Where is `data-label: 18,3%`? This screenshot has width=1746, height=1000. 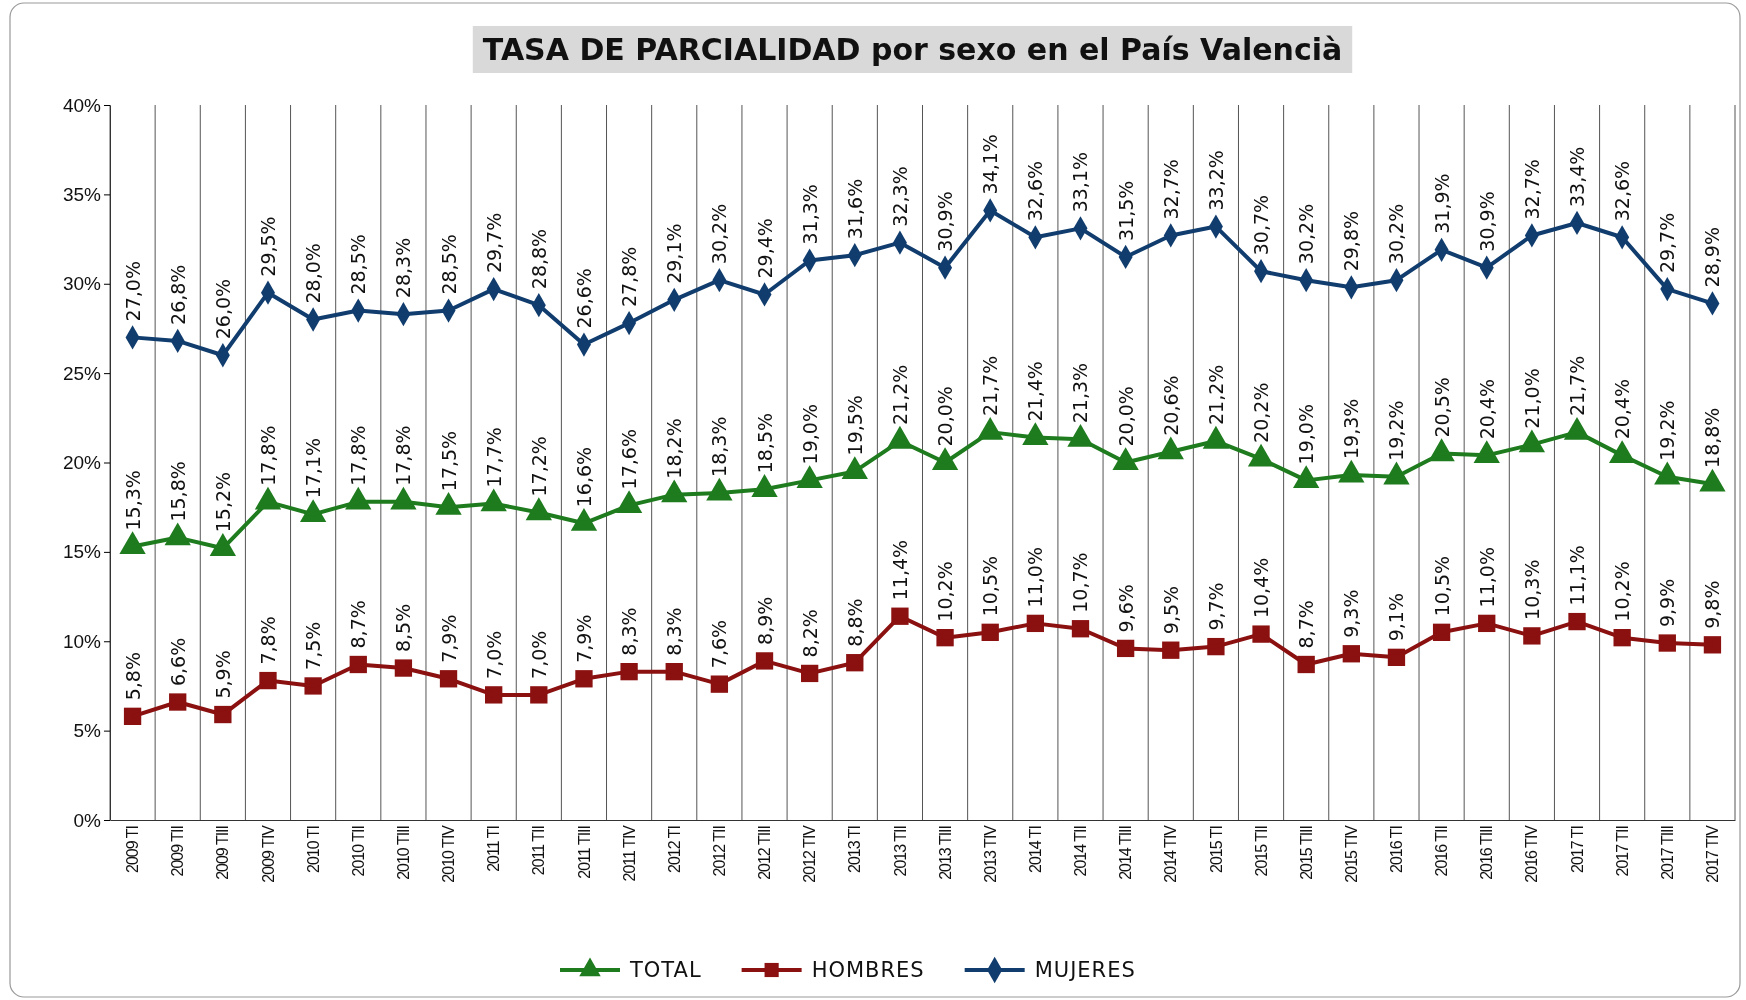 data-label: 18,3% is located at coordinates (719, 446).